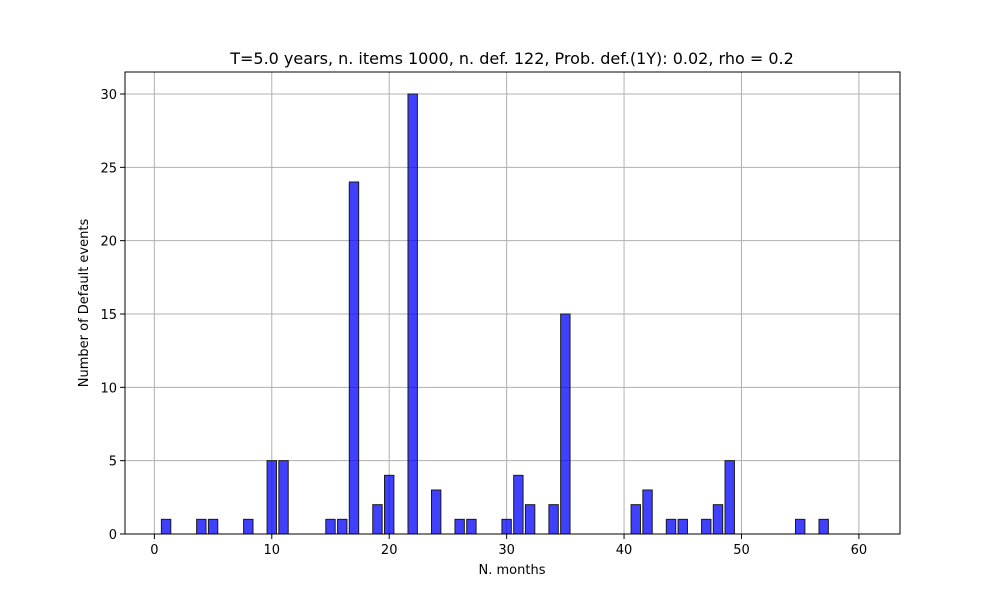 Image resolution: width=1000 pixels, height=600 pixels. Describe the element at coordinates (154, 550) in the screenshot. I see `x-tick-label: 0` at that location.